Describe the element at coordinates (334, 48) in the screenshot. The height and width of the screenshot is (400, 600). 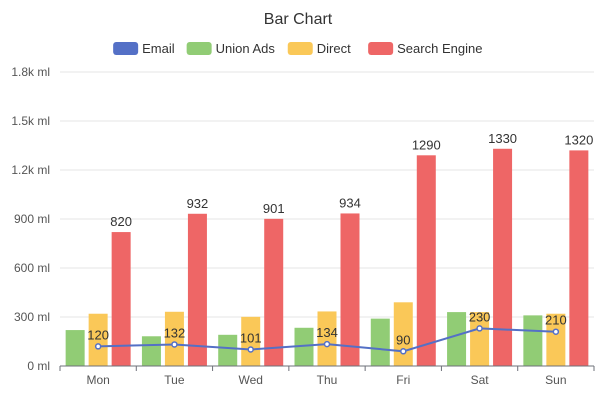
I see `legend-label: Direct` at that location.